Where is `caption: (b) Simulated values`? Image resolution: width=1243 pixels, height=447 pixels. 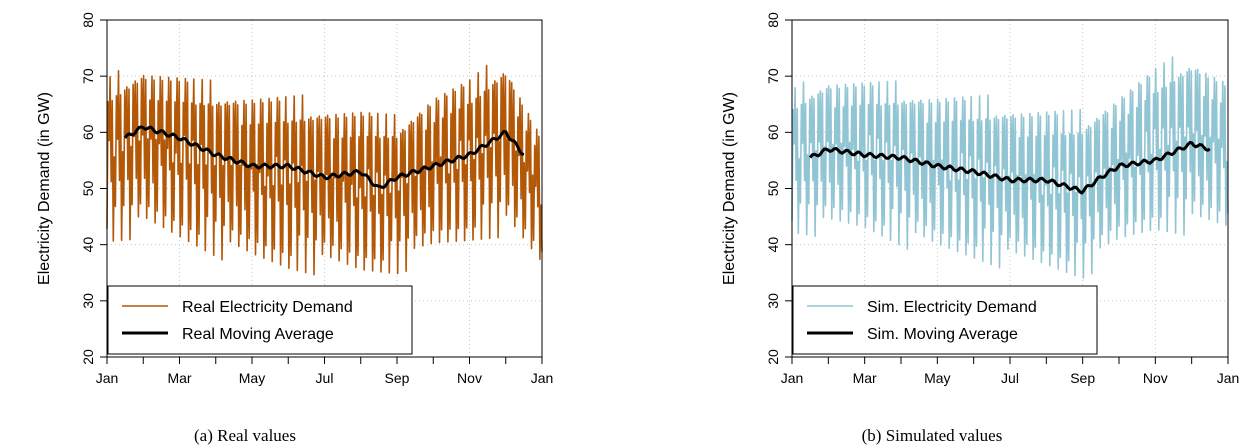
caption: (b) Simulated values is located at coordinates (932, 435).